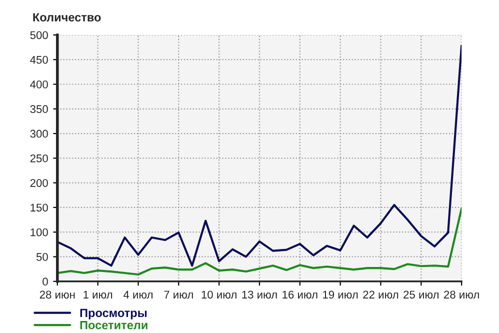 The height and width of the screenshot is (333, 499). Describe the element at coordinates (39, 109) in the screenshot. I see `y-tick-label: 350` at that location.